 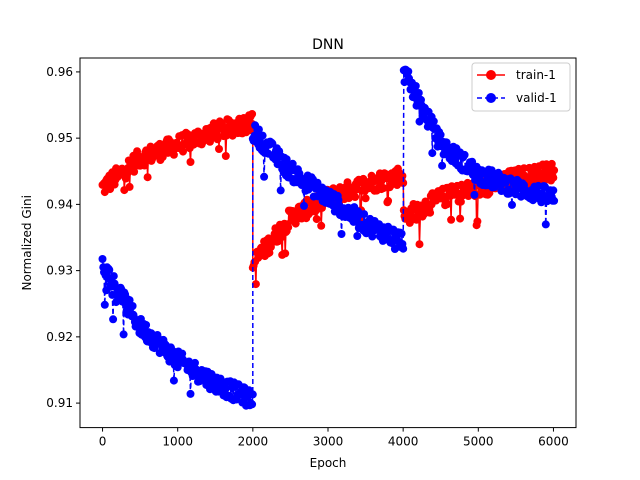 I want to click on x-axis: 0 1000 2000 3000 4000 5000 6000, so click(x=334, y=438).